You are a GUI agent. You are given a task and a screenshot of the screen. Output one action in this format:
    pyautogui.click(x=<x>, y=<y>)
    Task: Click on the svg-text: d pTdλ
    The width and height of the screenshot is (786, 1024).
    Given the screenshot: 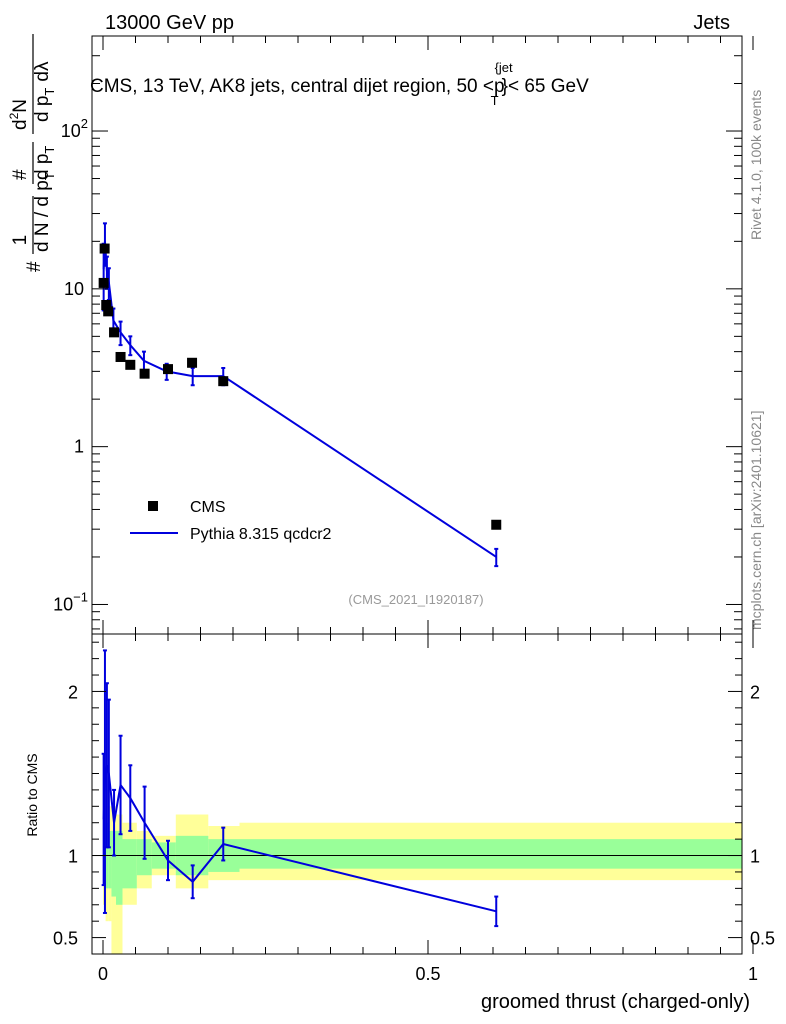 What is the action you would take?
    pyautogui.click(x=44, y=91)
    